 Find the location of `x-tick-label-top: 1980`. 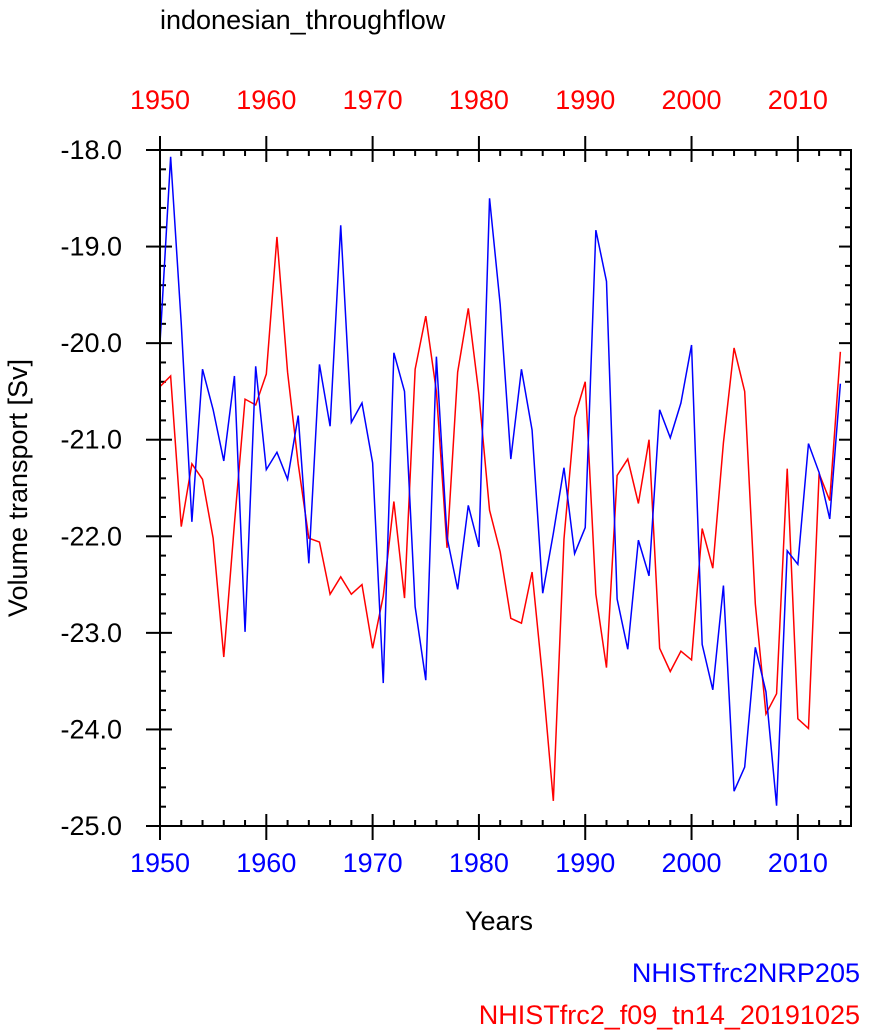

x-tick-label-top: 1980 is located at coordinates (479, 100).